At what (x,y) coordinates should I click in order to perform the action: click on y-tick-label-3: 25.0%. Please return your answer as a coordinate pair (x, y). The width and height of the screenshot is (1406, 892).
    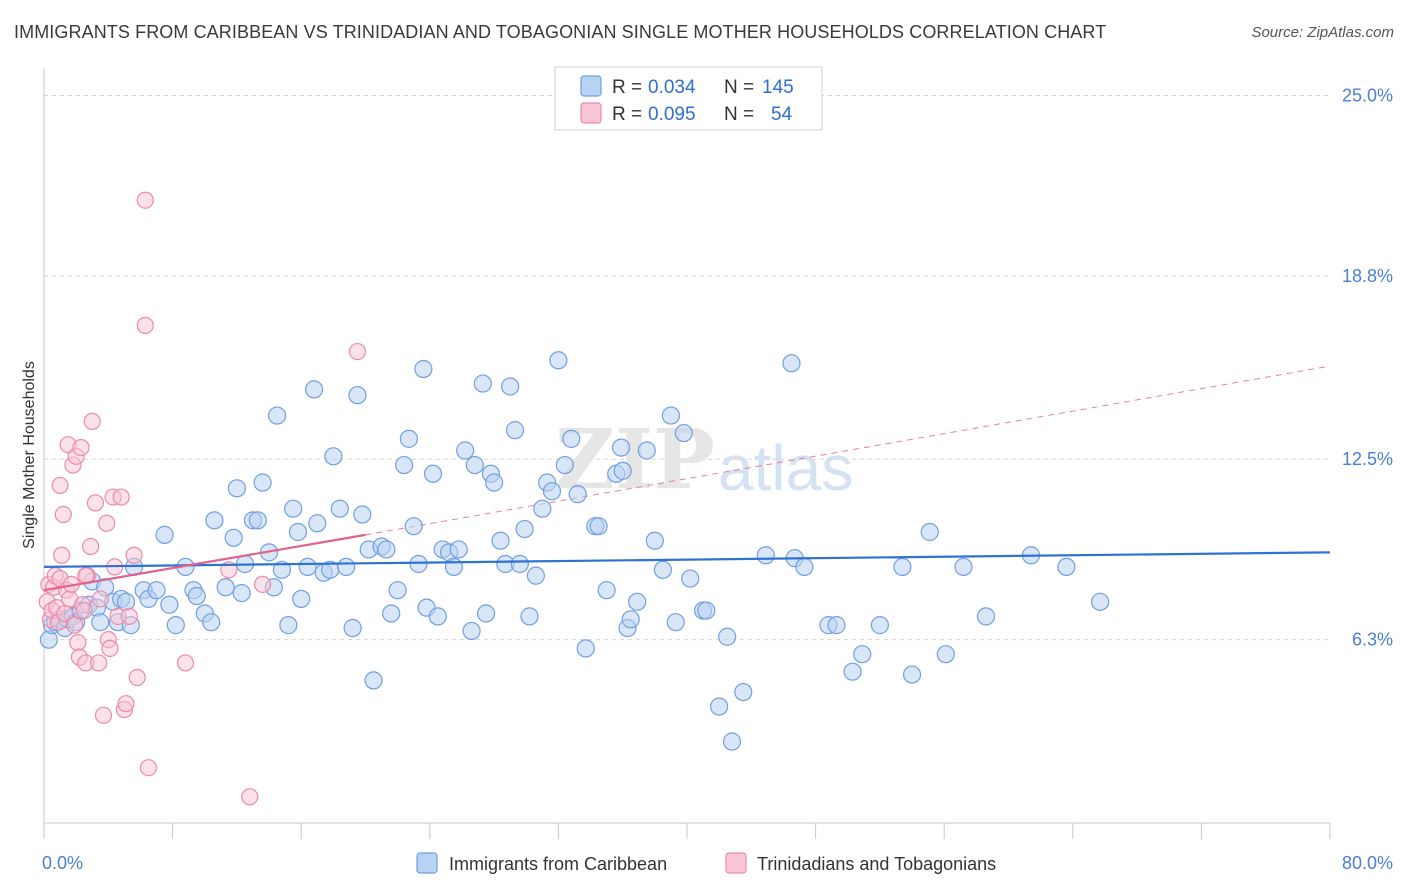
    Looking at the image, I should click on (1367, 95).